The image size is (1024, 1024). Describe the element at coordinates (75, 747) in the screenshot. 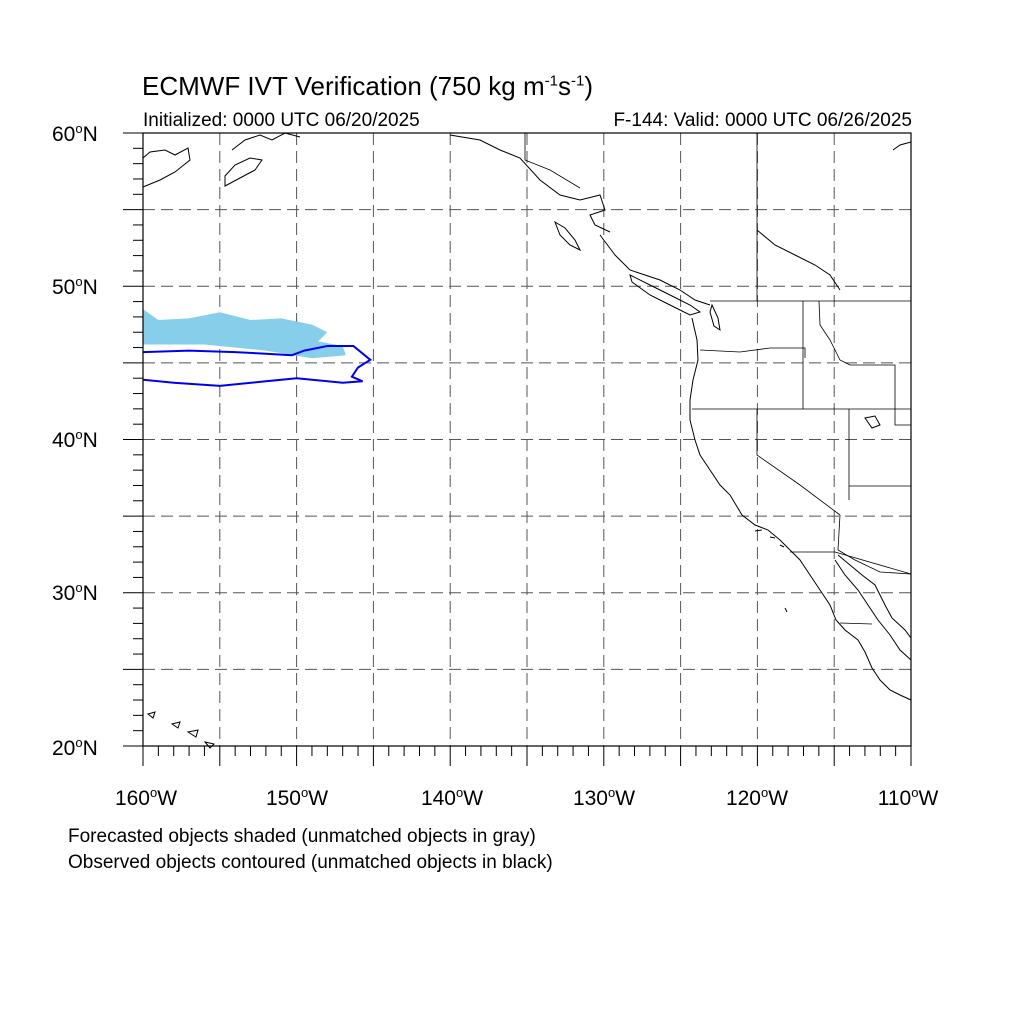

I see `lat-label-20n: 20oN` at that location.